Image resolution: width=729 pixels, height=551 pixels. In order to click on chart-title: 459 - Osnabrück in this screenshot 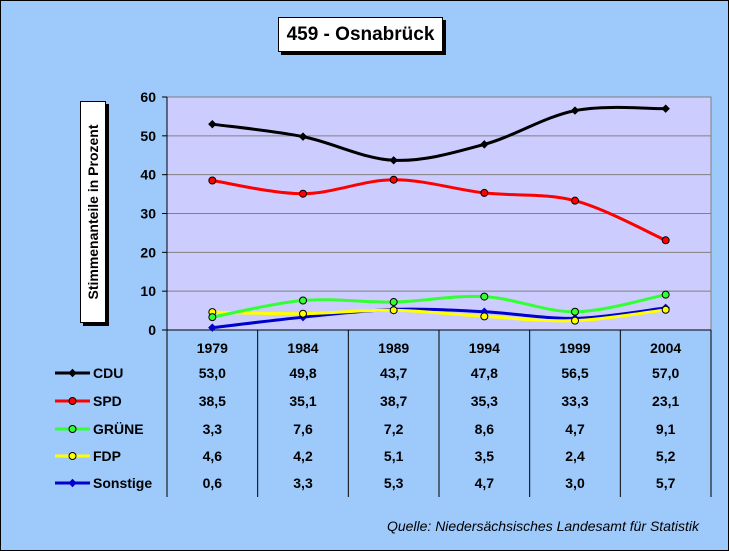, I will do `click(360, 34)`.